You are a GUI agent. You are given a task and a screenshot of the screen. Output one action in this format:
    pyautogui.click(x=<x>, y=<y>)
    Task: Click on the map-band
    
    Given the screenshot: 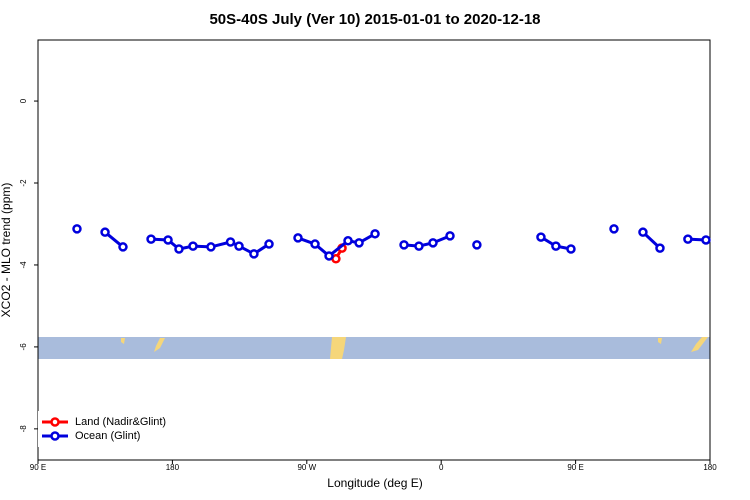 What is the action you would take?
    pyautogui.click(x=374, y=348)
    